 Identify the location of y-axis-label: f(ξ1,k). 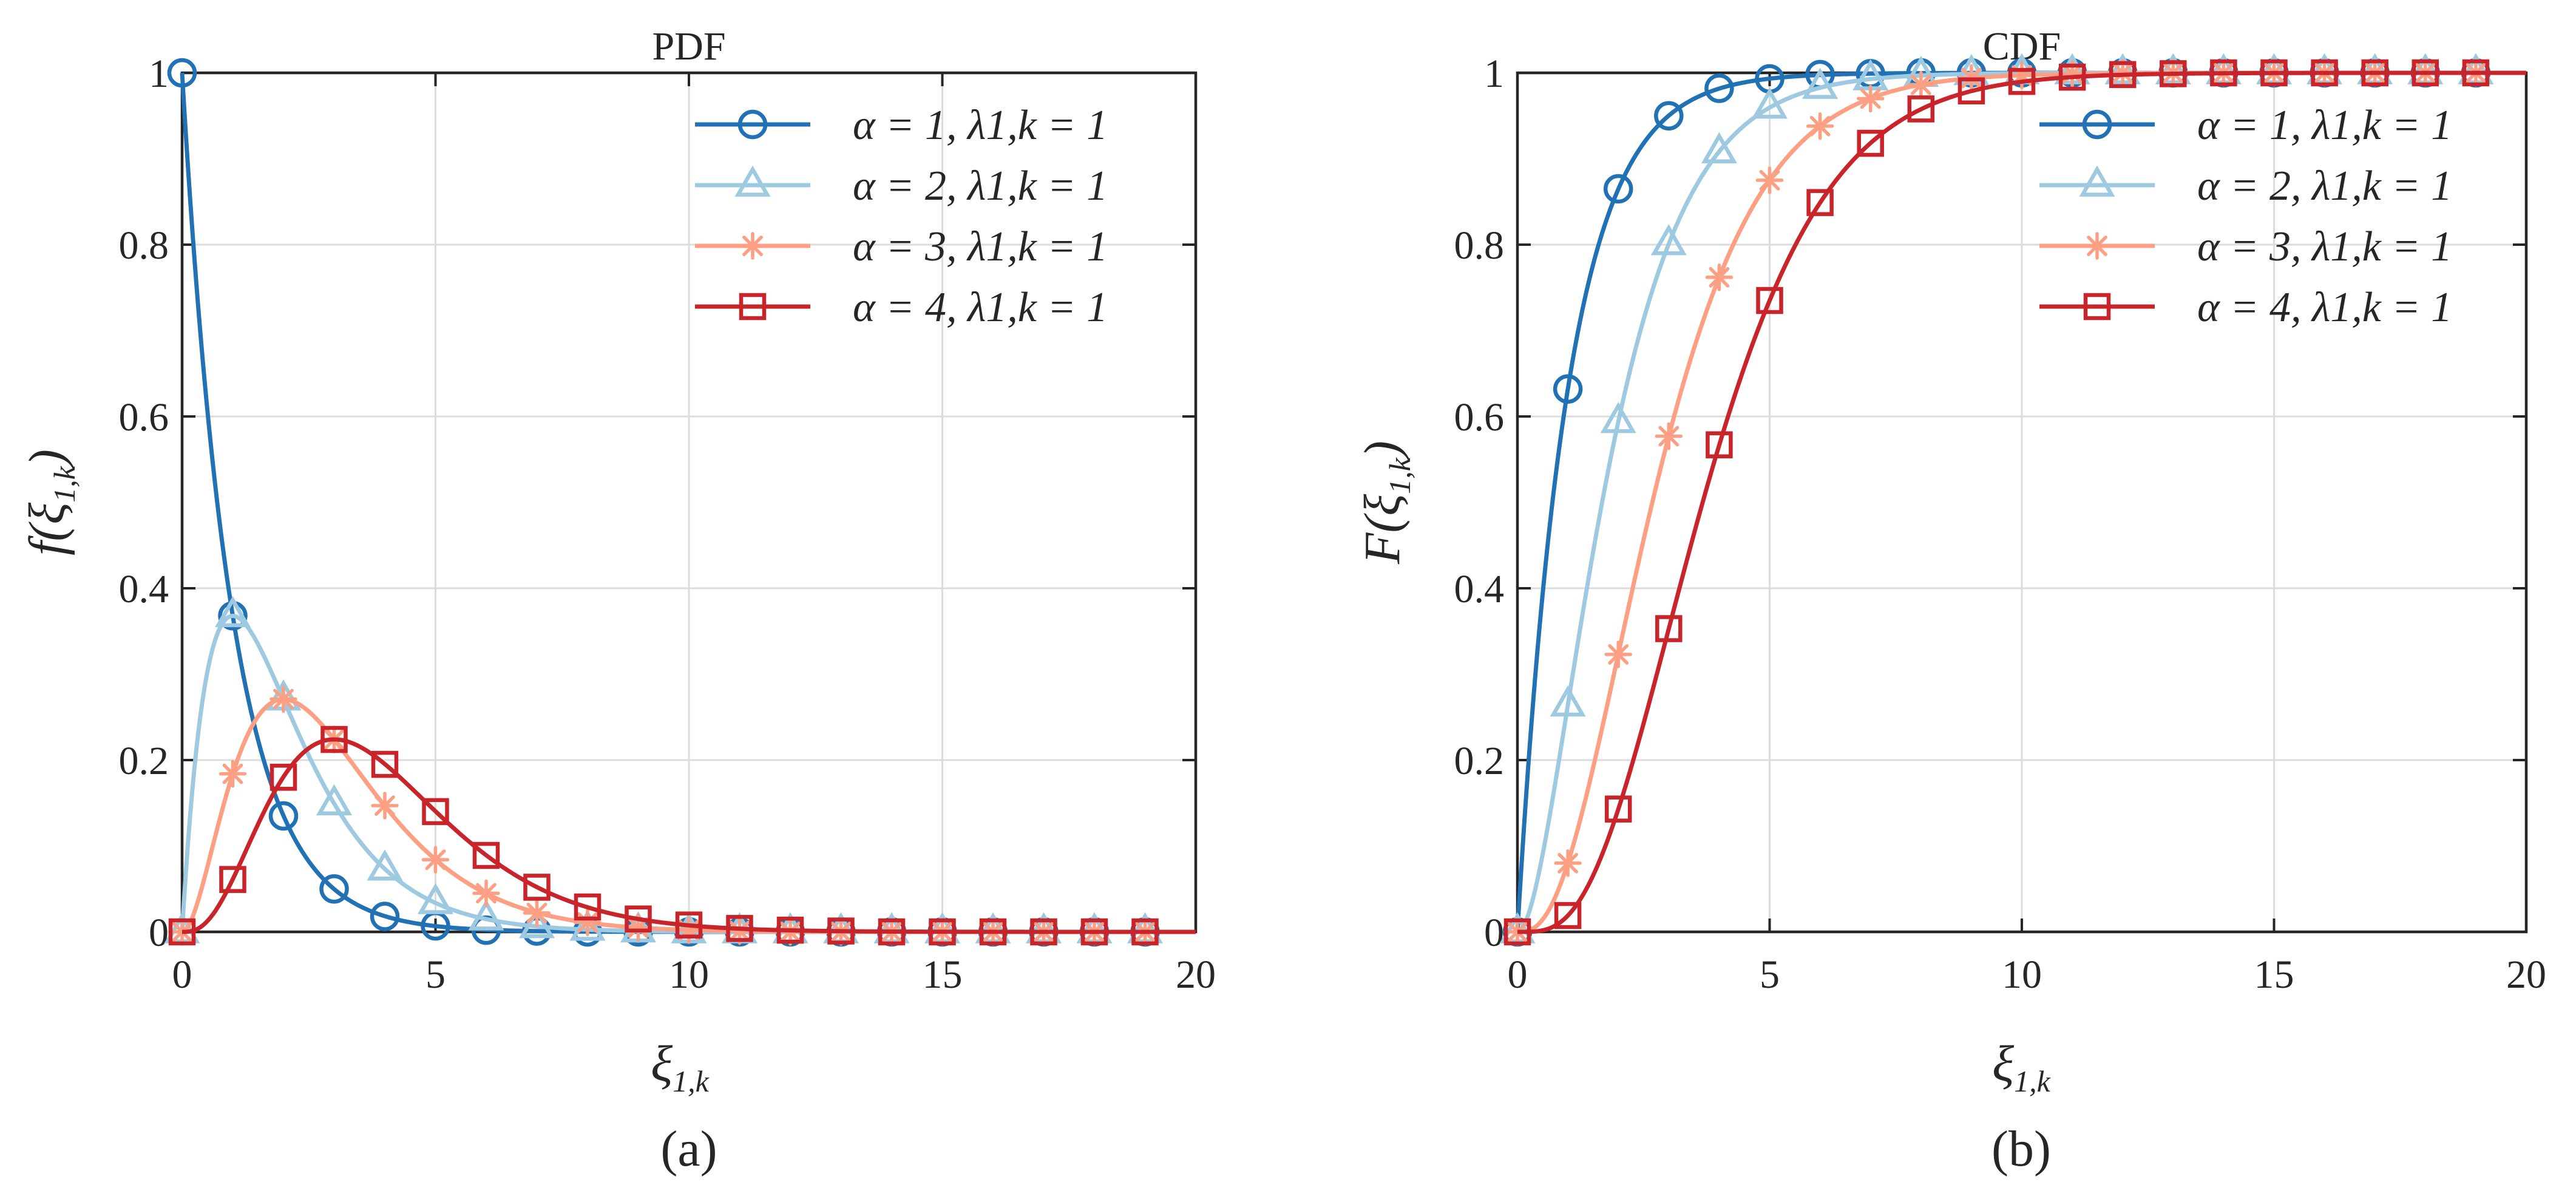
(50, 502).